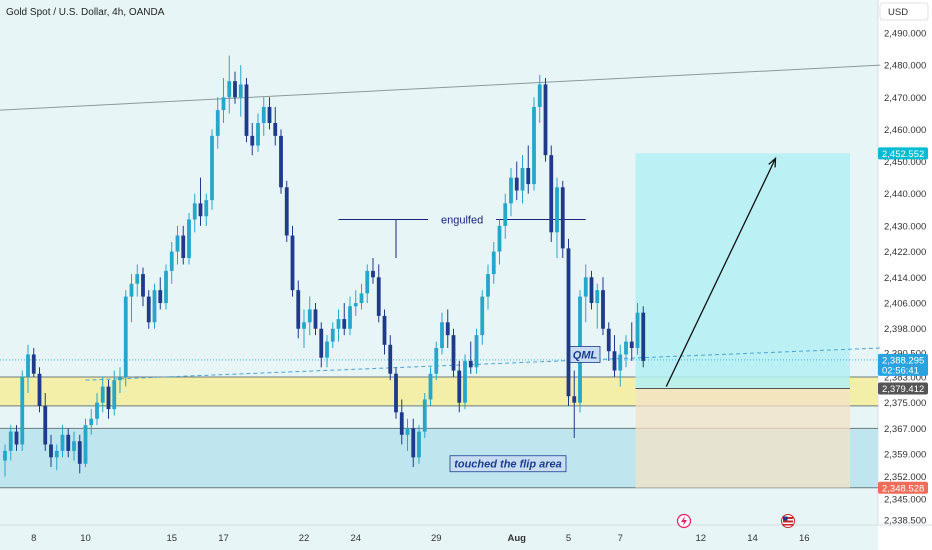 This screenshot has width=932, height=550. What do you see at coordinates (355, 538) in the screenshot?
I see `x-tick-label: 24` at bounding box center [355, 538].